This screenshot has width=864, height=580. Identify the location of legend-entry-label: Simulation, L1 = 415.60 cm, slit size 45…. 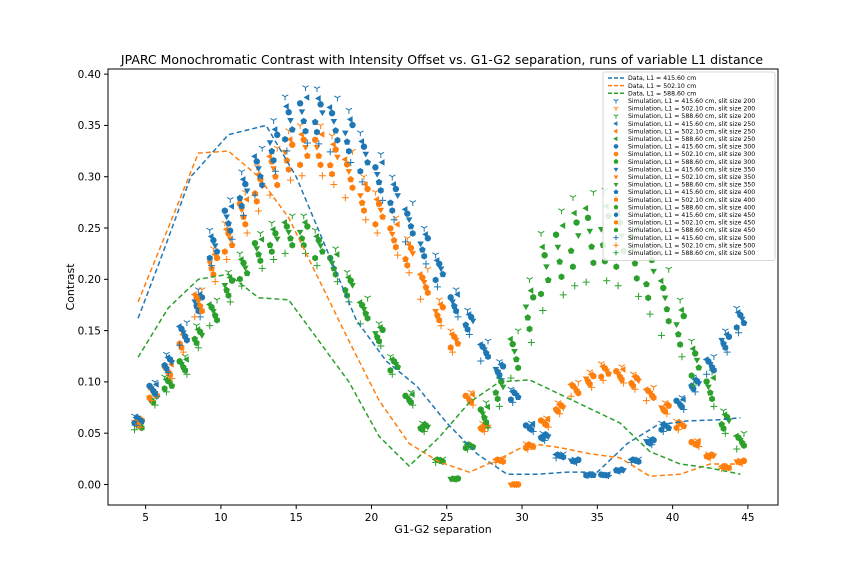
(691, 215).